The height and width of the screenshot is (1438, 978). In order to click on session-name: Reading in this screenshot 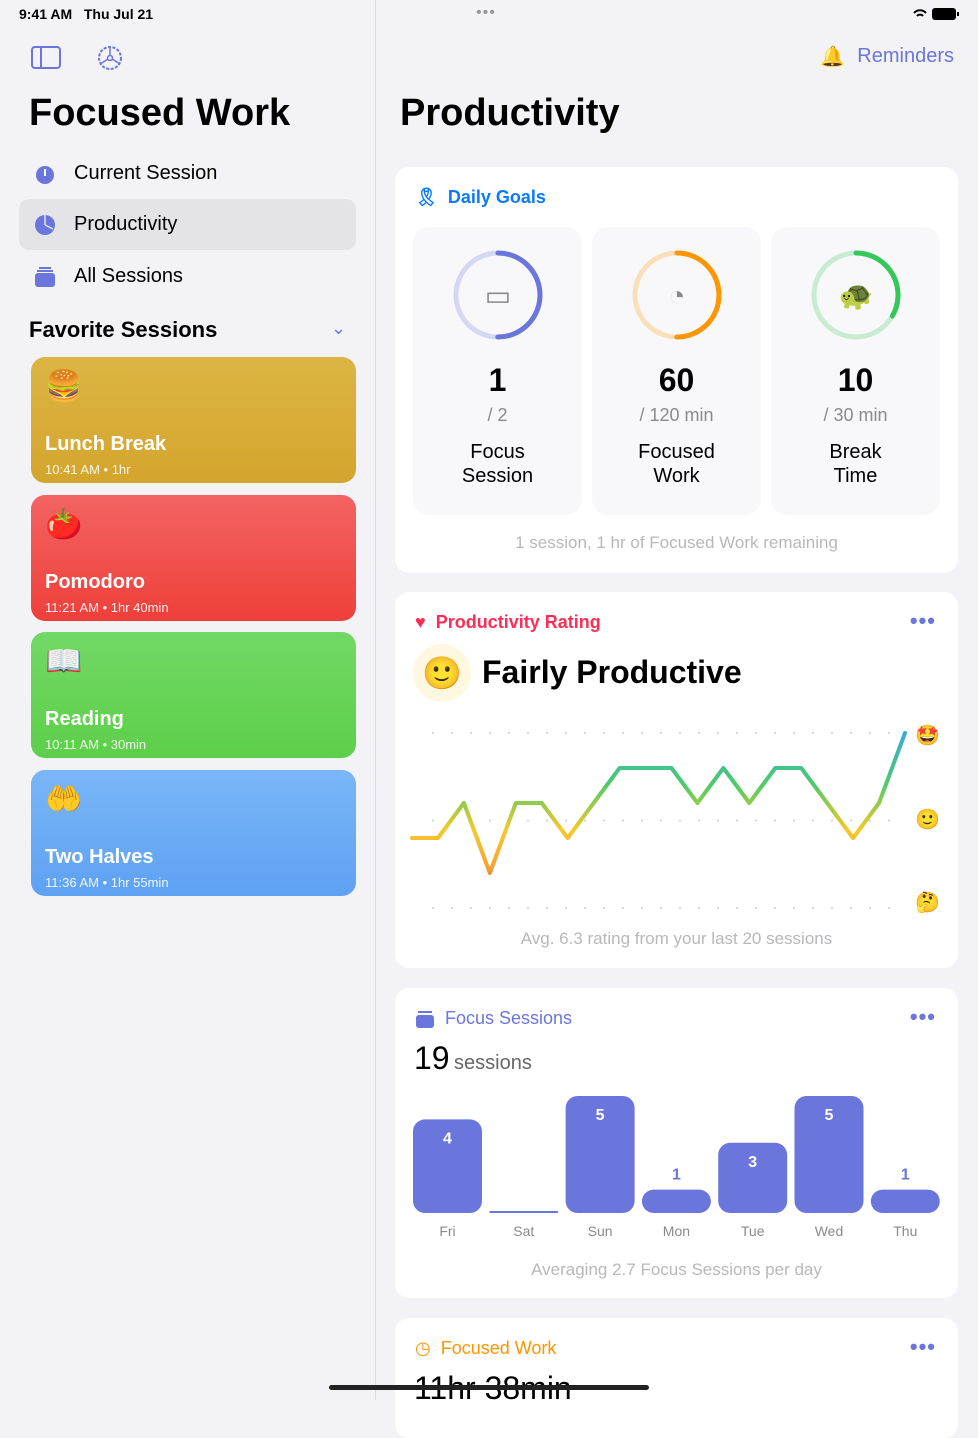, I will do `click(193, 719)`.